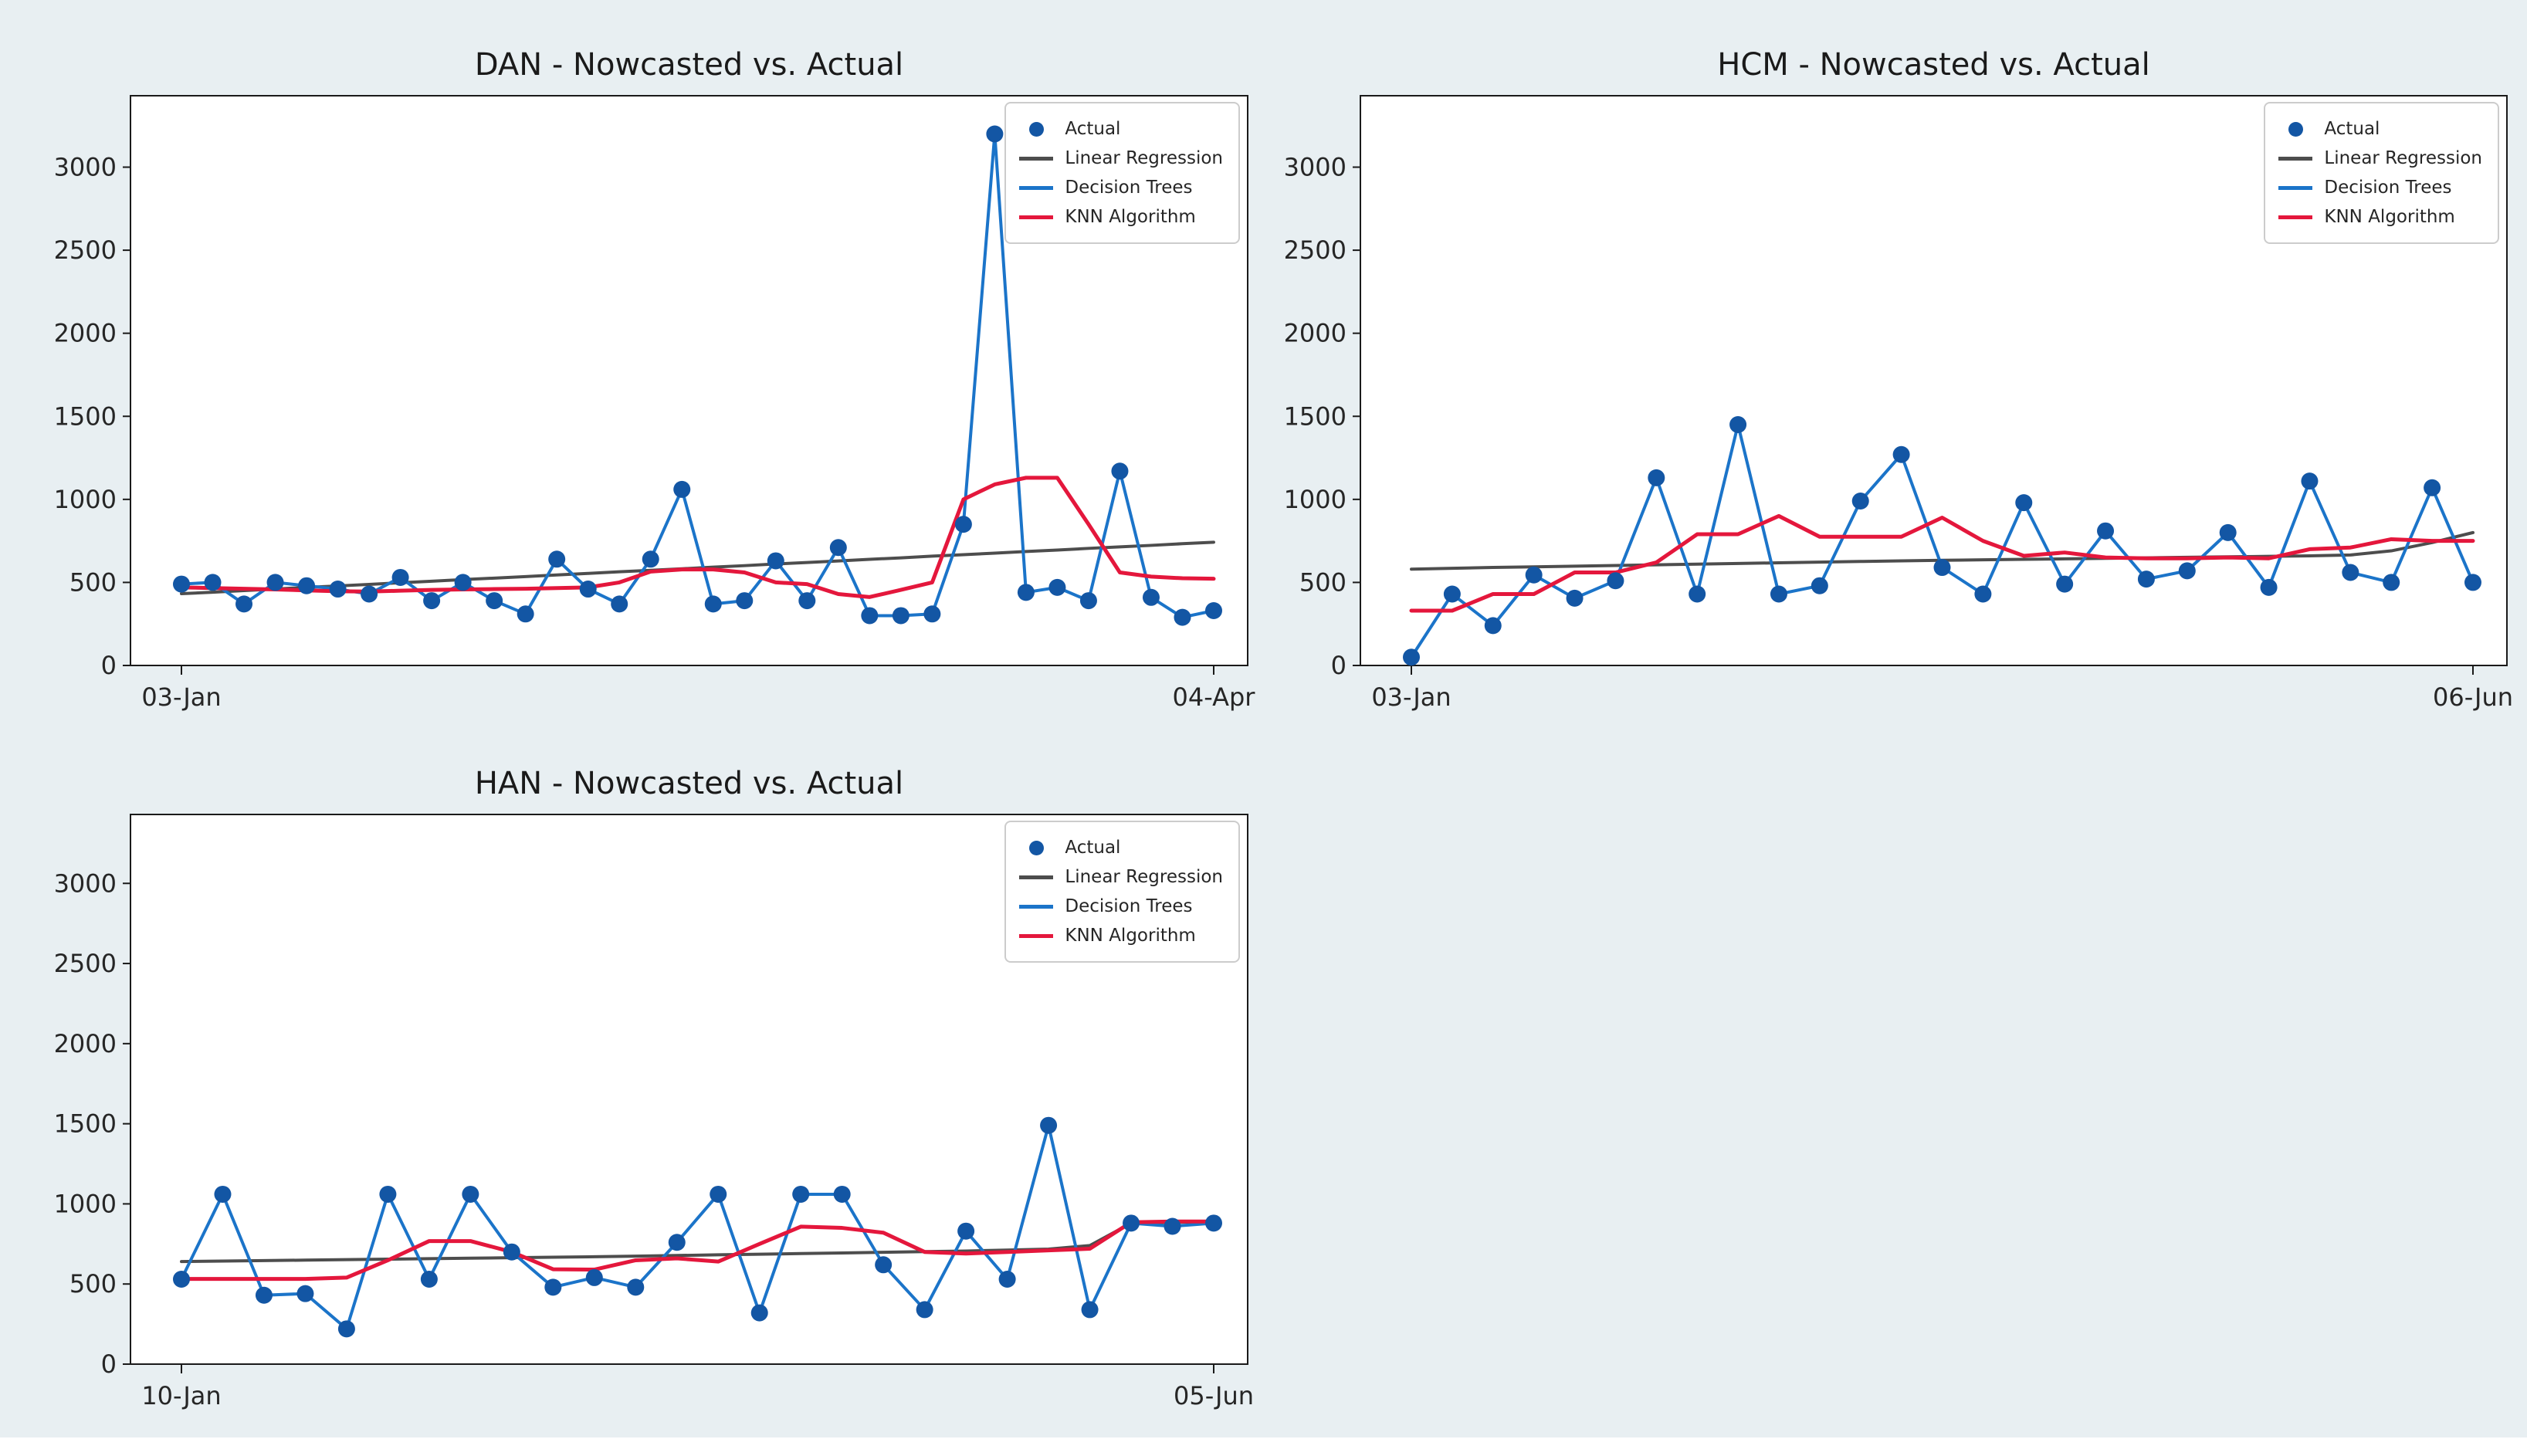 Image resolution: width=2527 pixels, height=1456 pixels. What do you see at coordinates (689, 65) in the screenshot?
I see `chart-title: DAN - Nowcasted vs. Actual` at bounding box center [689, 65].